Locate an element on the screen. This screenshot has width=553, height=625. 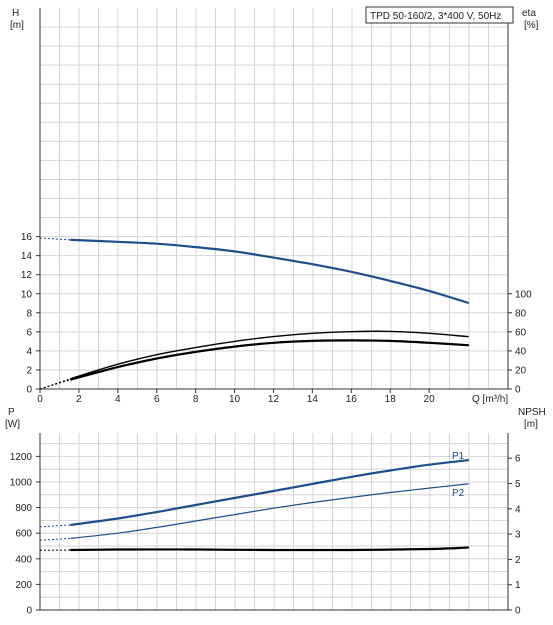
p-tick-label: 1000 is located at coordinates (21, 483).